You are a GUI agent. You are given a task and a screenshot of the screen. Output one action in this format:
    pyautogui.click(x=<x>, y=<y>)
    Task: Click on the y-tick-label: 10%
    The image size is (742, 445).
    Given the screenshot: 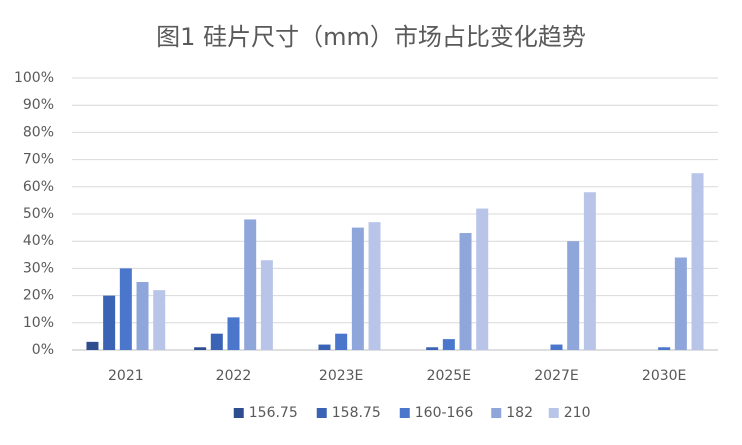 What is the action you would take?
    pyautogui.click(x=38, y=323)
    